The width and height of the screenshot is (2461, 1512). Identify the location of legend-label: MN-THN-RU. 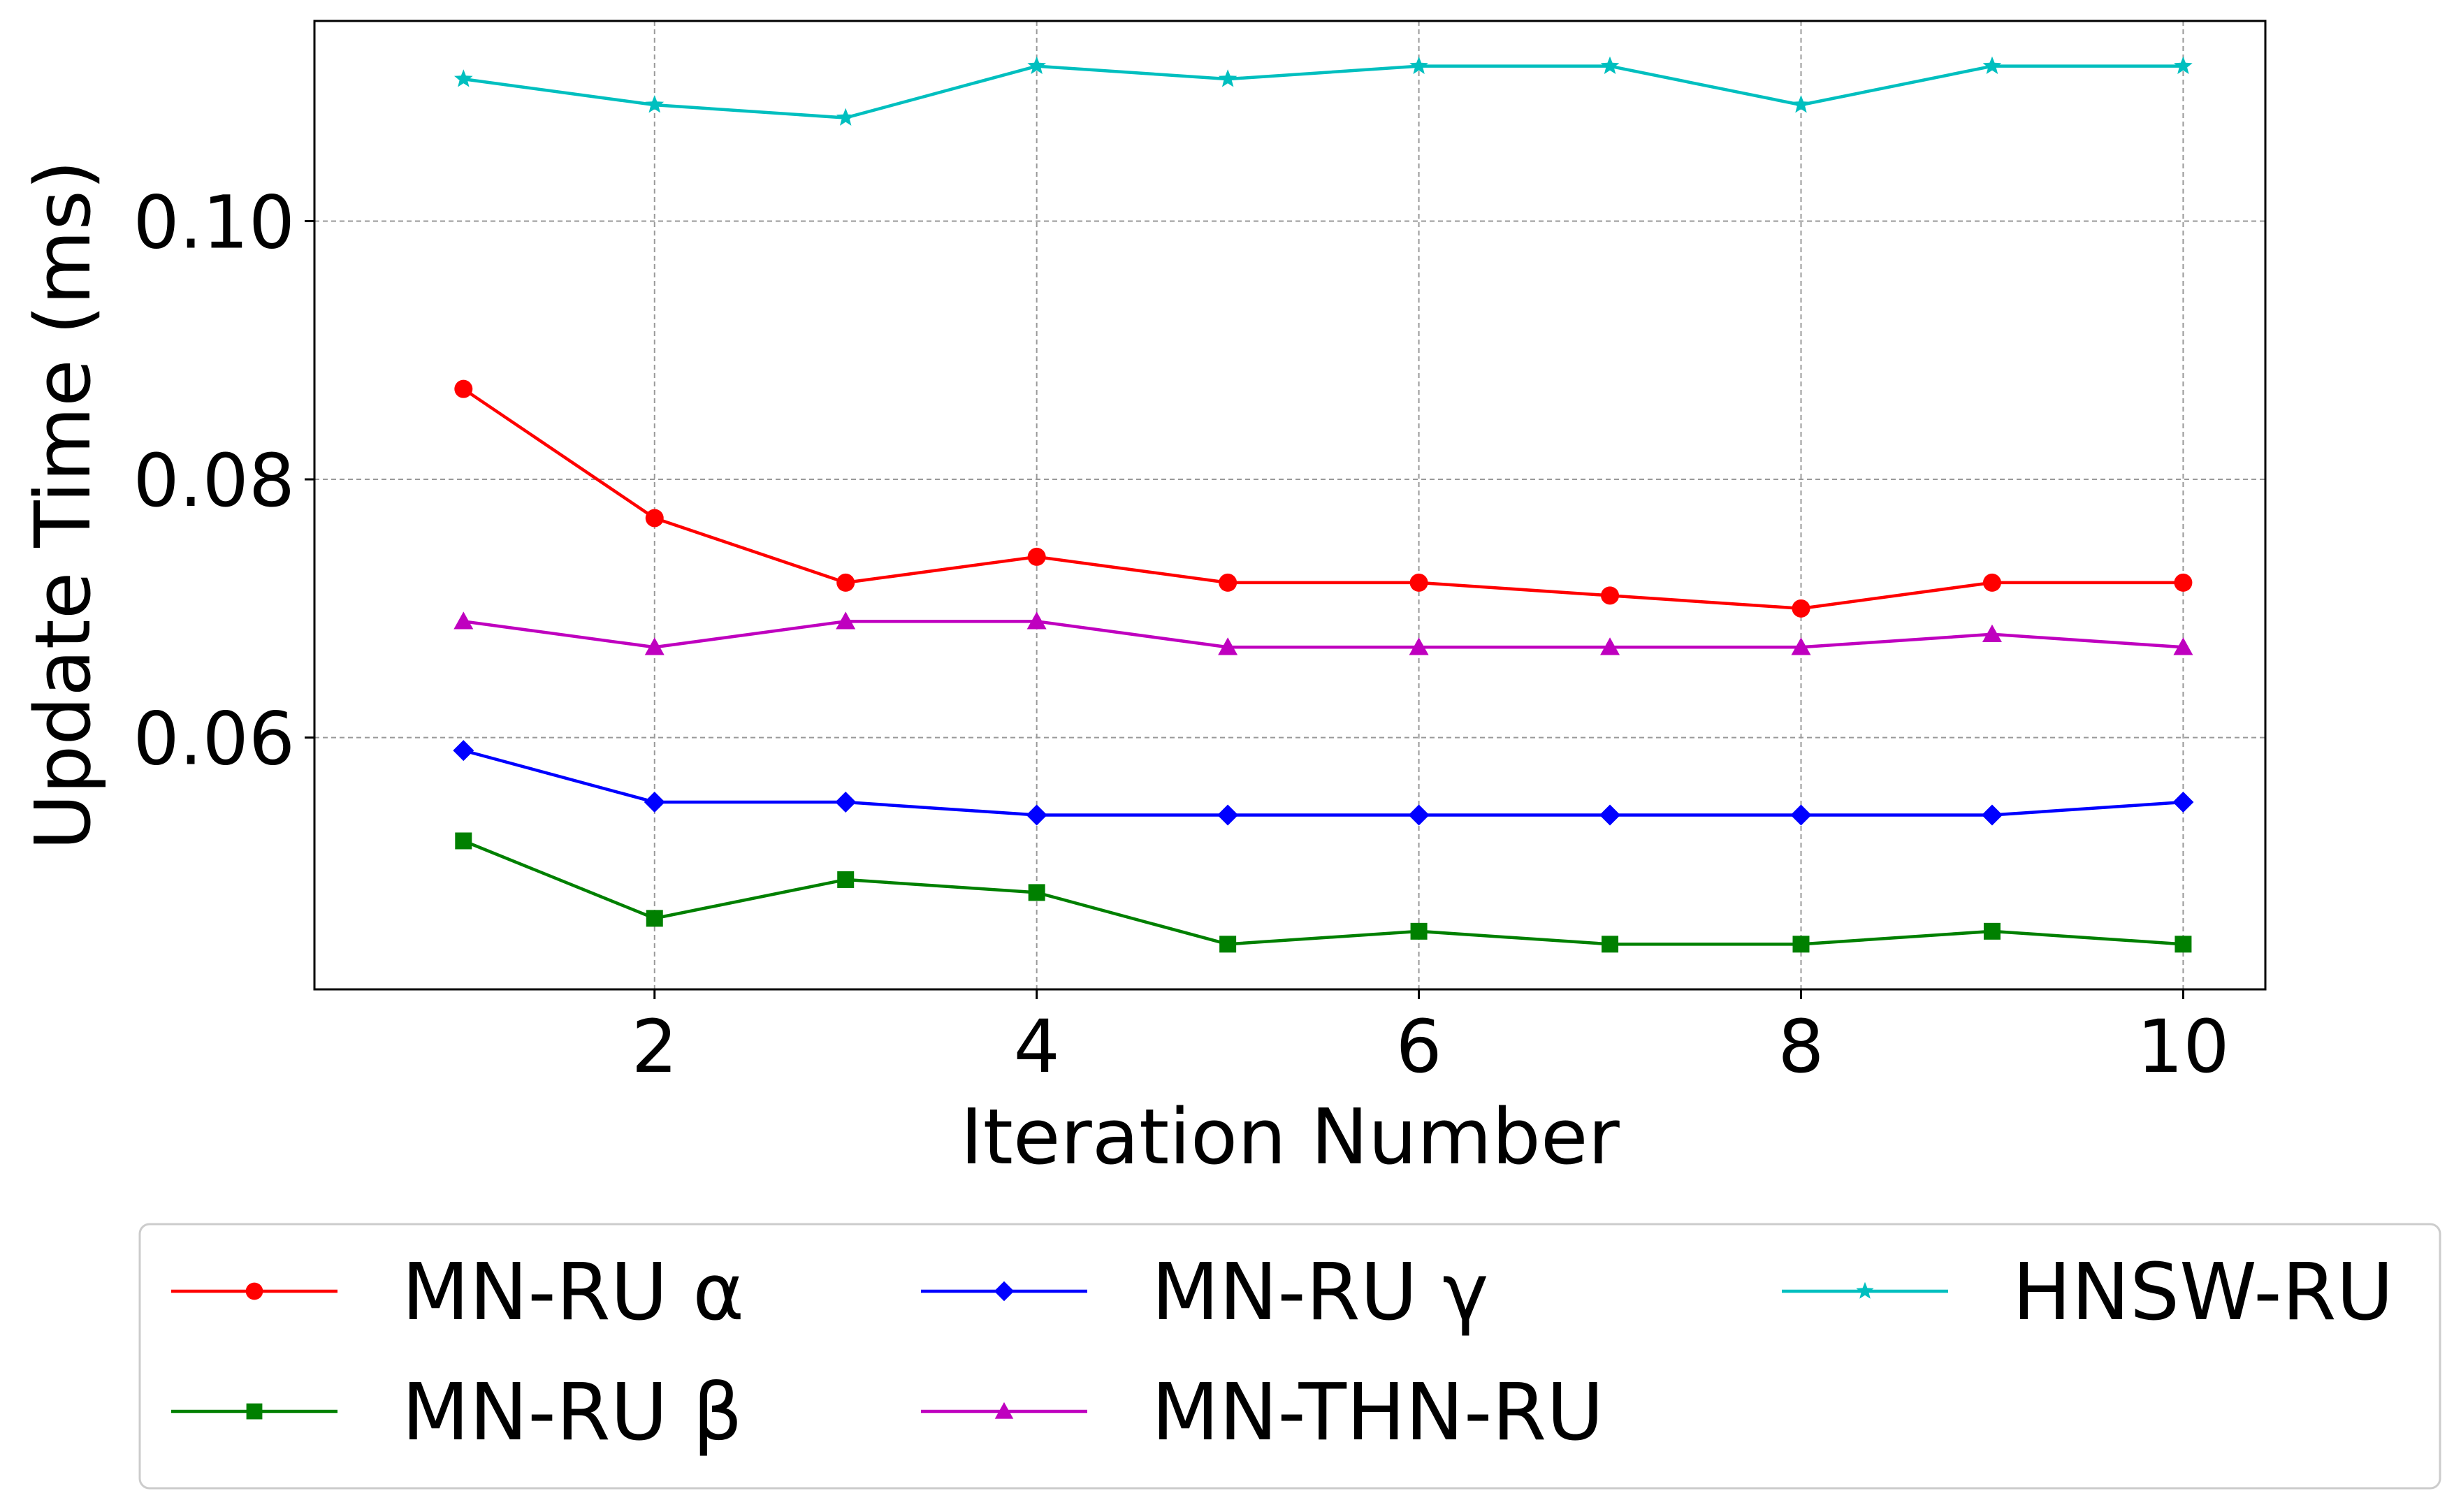
(1378, 1412).